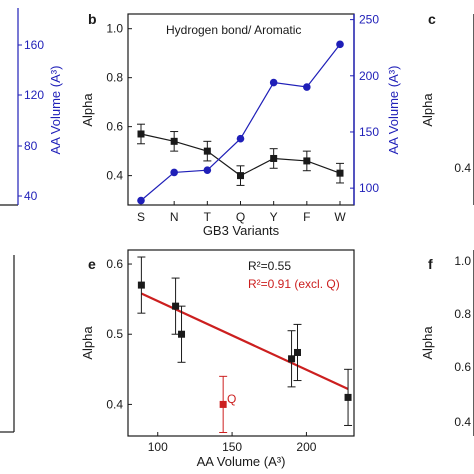 The height and width of the screenshot is (474, 474). I want to click on panel-e-y-tick-label: 0.4, so click(114, 404).